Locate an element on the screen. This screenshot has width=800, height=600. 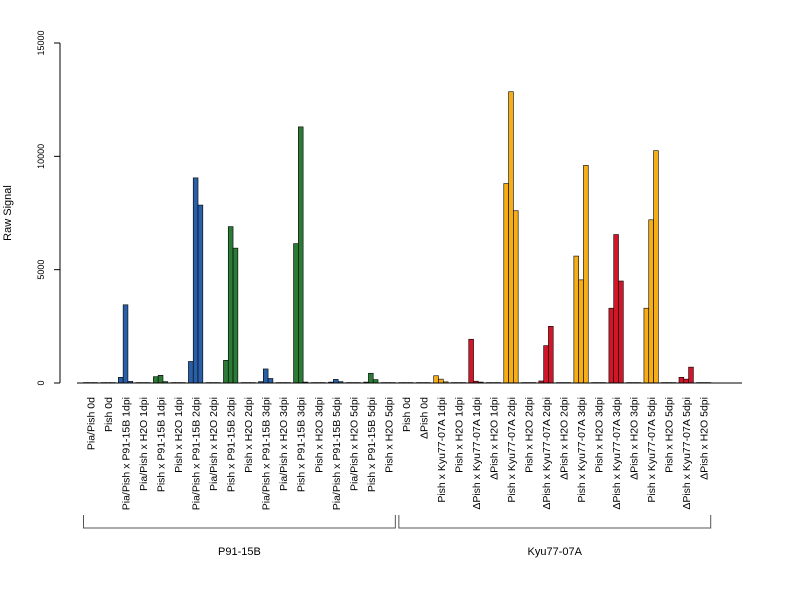
category-label: Pish x Kyu77-07A 3dpi is located at coordinates (582, 450).